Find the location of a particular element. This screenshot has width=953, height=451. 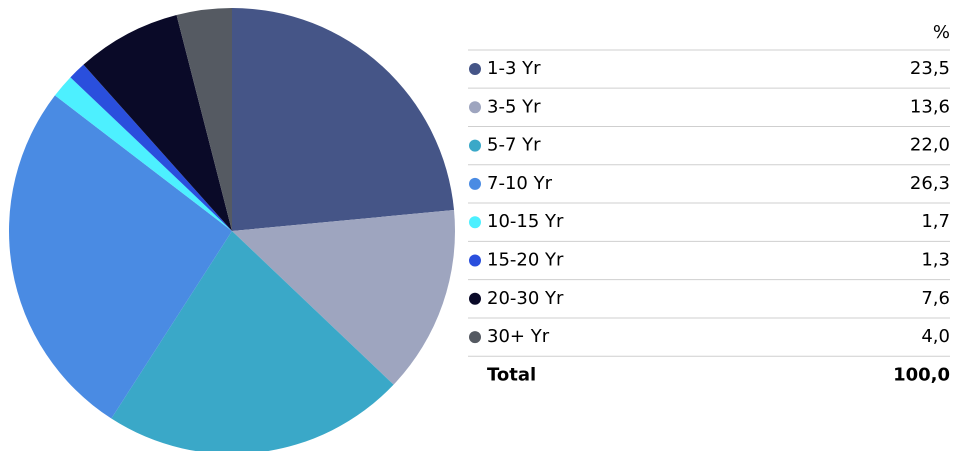

total-label: Total is located at coordinates (511, 374).